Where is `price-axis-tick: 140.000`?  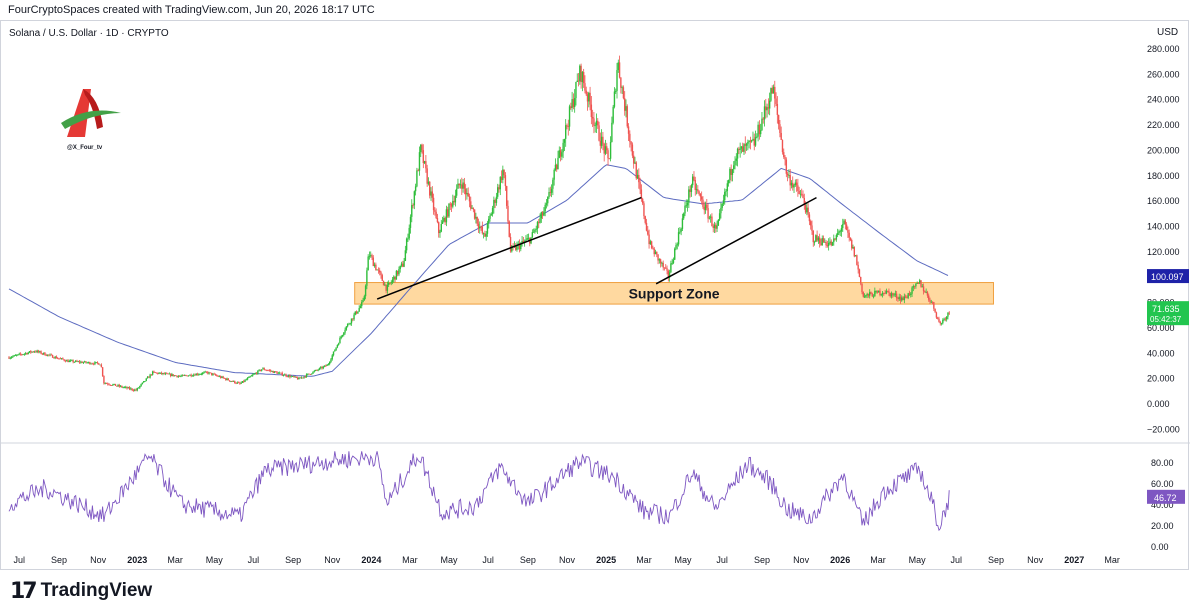
price-axis-tick: 140.000 is located at coordinates (1163, 226).